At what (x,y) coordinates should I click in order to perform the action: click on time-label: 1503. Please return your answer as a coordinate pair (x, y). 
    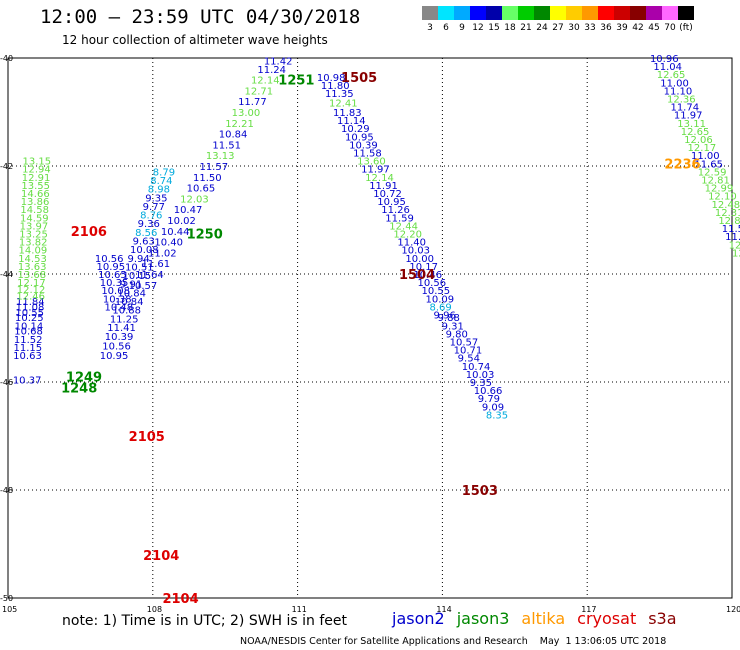
    Looking at the image, I should click on (480, 491).